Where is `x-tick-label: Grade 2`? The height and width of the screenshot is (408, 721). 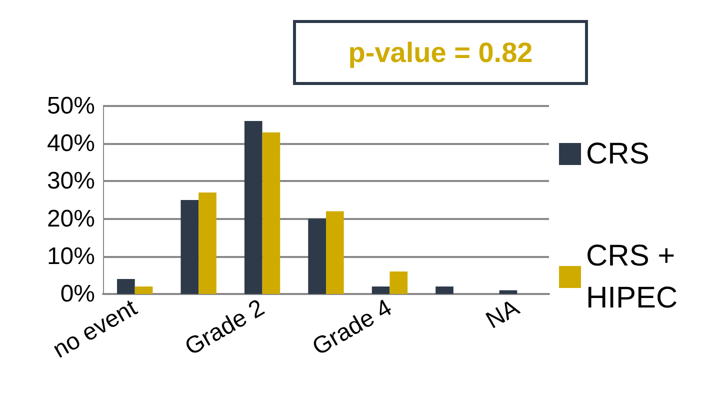
x-tick-label: Grade 2 is located at coordinates (225, 328).